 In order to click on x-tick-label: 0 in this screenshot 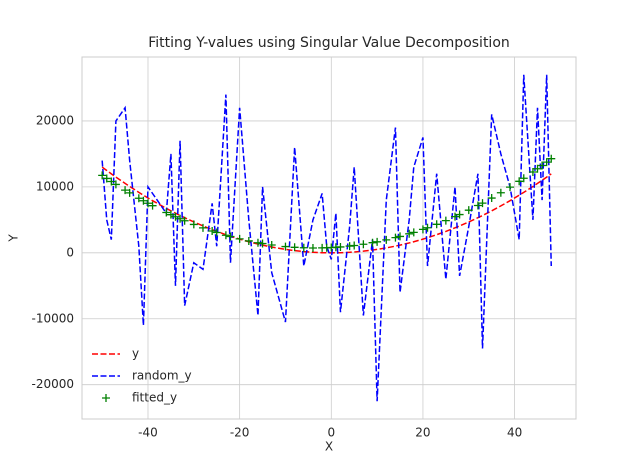, I will do `click(331, 433)`.